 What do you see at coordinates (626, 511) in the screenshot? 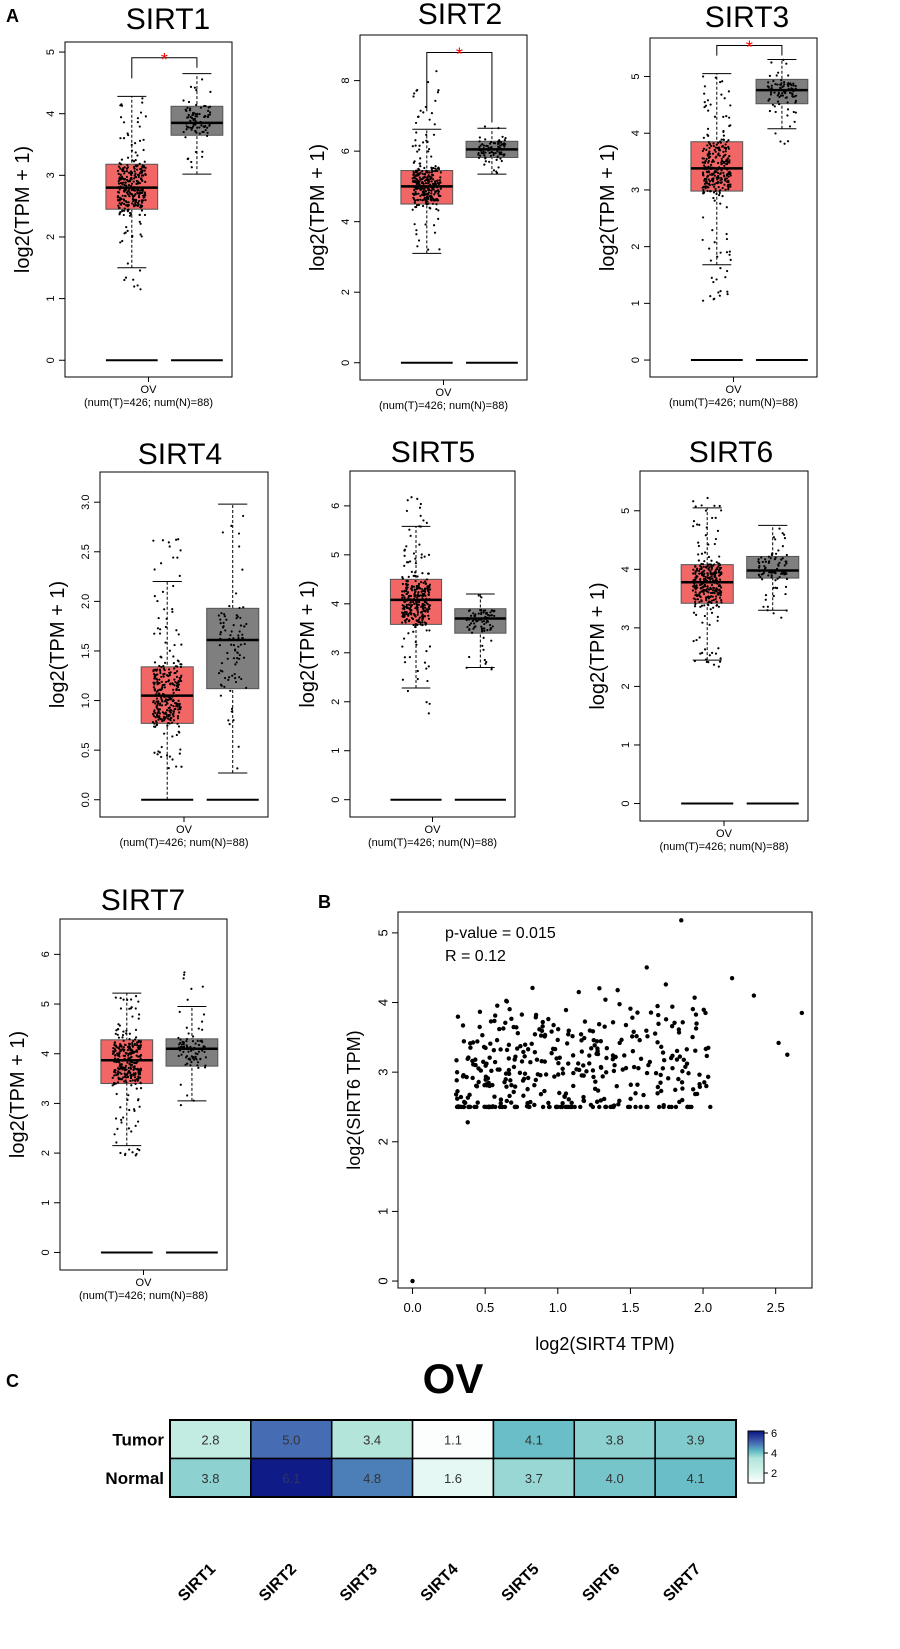
I see `y-tick-label: 5` at bounding box center [626, 511].